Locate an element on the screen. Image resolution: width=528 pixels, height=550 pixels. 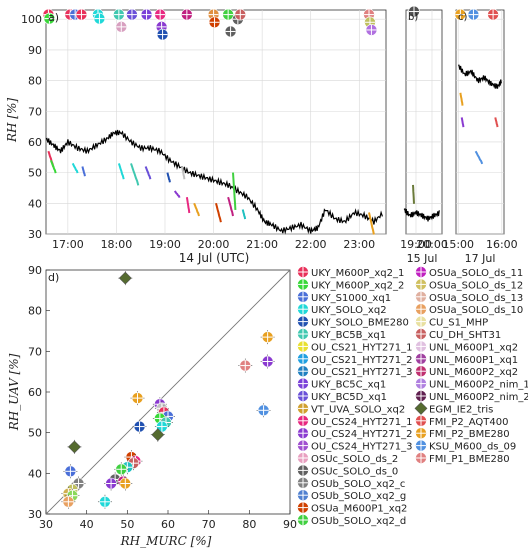
legend-label: UNL_M600P1_xq1 is located at coordinates (473, 360).